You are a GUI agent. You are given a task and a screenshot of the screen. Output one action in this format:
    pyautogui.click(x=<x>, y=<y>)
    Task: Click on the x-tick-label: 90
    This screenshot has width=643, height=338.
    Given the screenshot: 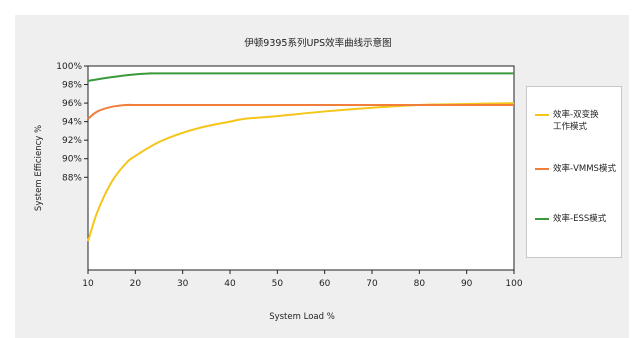 What is the action you would take?
    pyautogui.click(x=467, y=284)
    